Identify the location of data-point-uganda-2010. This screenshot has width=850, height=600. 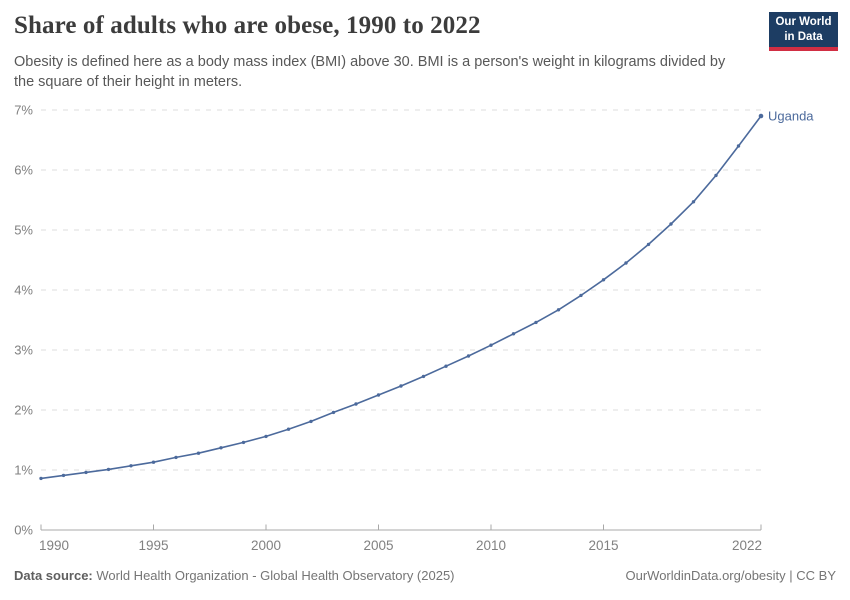
(491, 345).